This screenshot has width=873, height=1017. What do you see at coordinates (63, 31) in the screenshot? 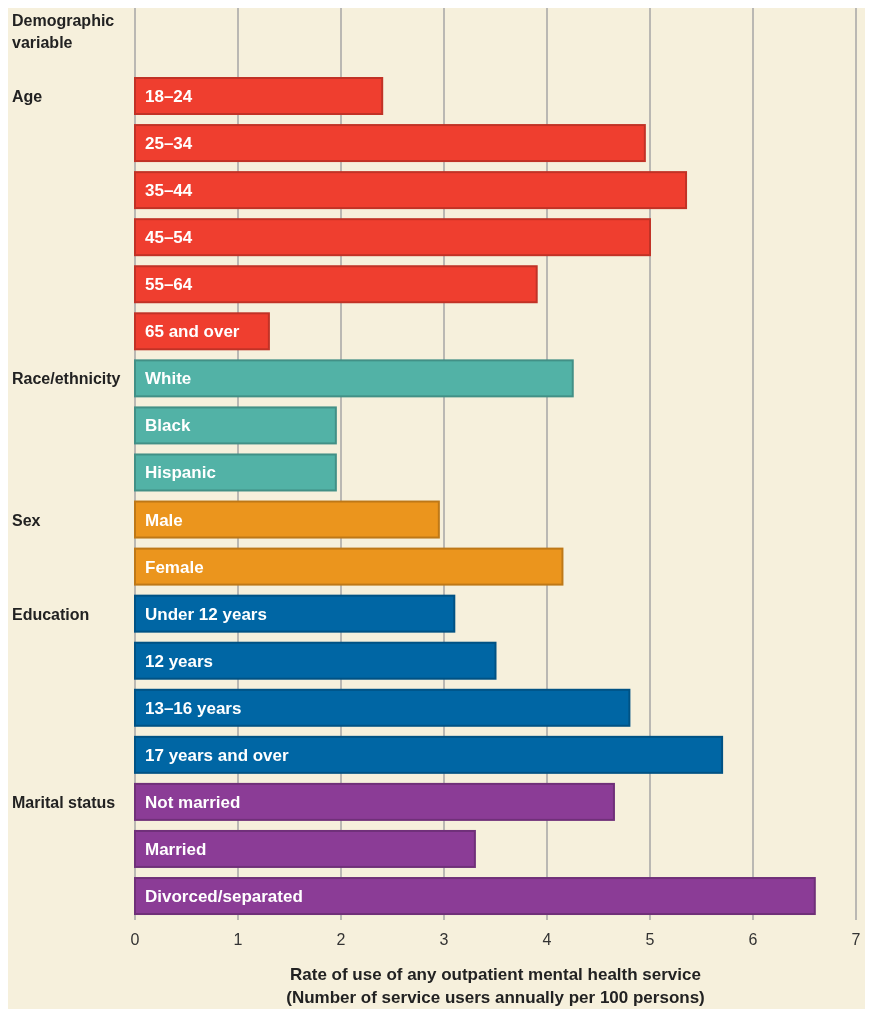
I see `y-axis-title: Demographic variable` at bounding box center [63, 31].